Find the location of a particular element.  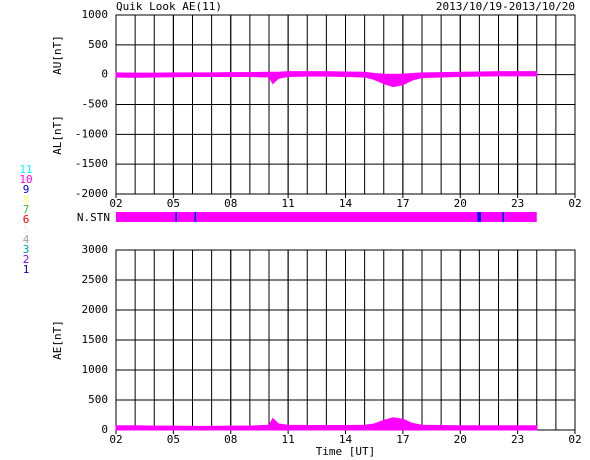

station-legend-label: 6 is located at coordinates (26, 219).